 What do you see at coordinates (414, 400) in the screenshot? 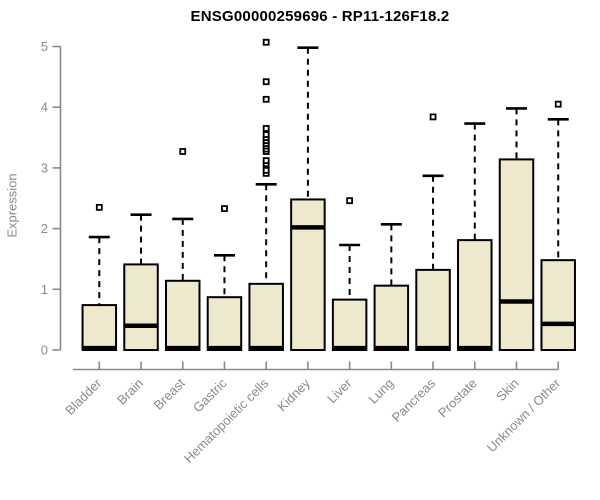
I see `x-tick-label: Pancreas` at bounding box center [414, 400].